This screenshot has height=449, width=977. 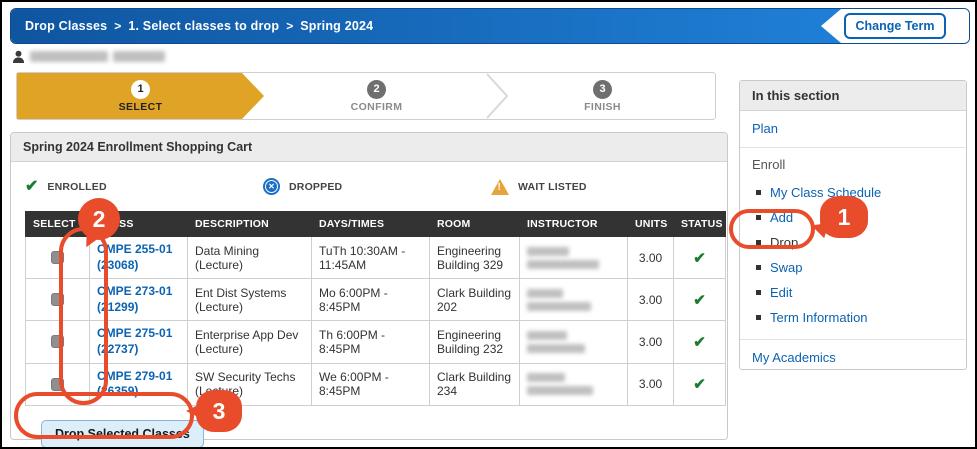 I want to click on step-wizard: 1 SELECT 2 CONFIRM 3 FINISH, so click(x=366, y=96).